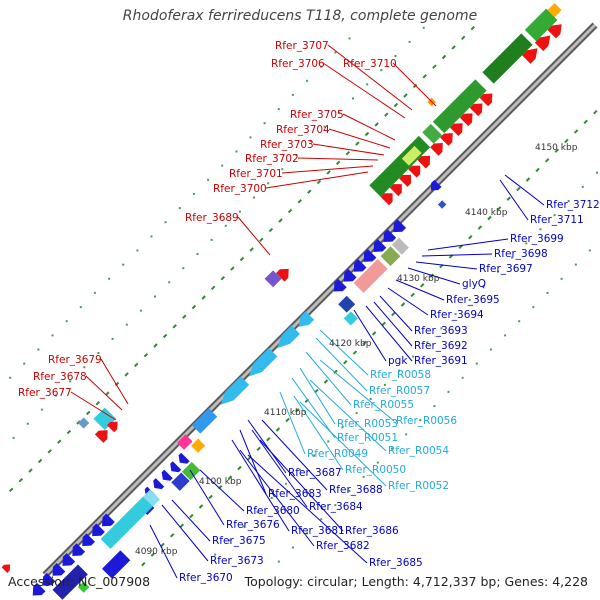  What do you see at coordinates (426, 421) in the screenshot?
I see `gene-label: Rfer_R0056` at bounding box center [426, 421].